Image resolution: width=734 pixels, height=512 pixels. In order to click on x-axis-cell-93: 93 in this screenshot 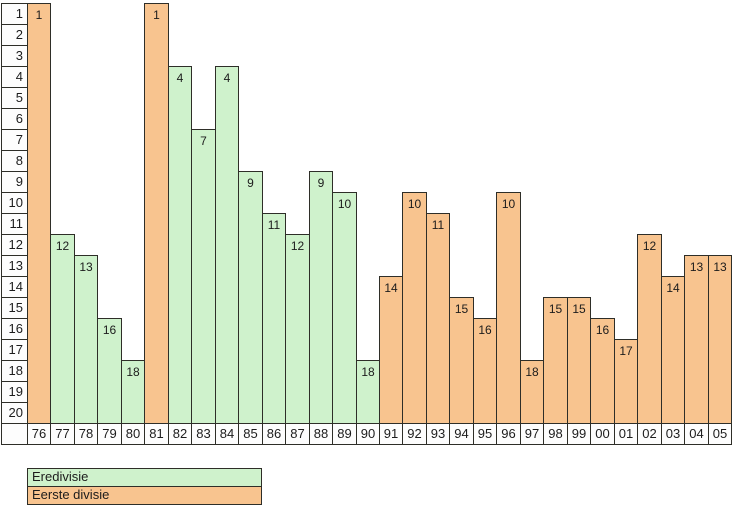, I will do `click(438, 434)`.